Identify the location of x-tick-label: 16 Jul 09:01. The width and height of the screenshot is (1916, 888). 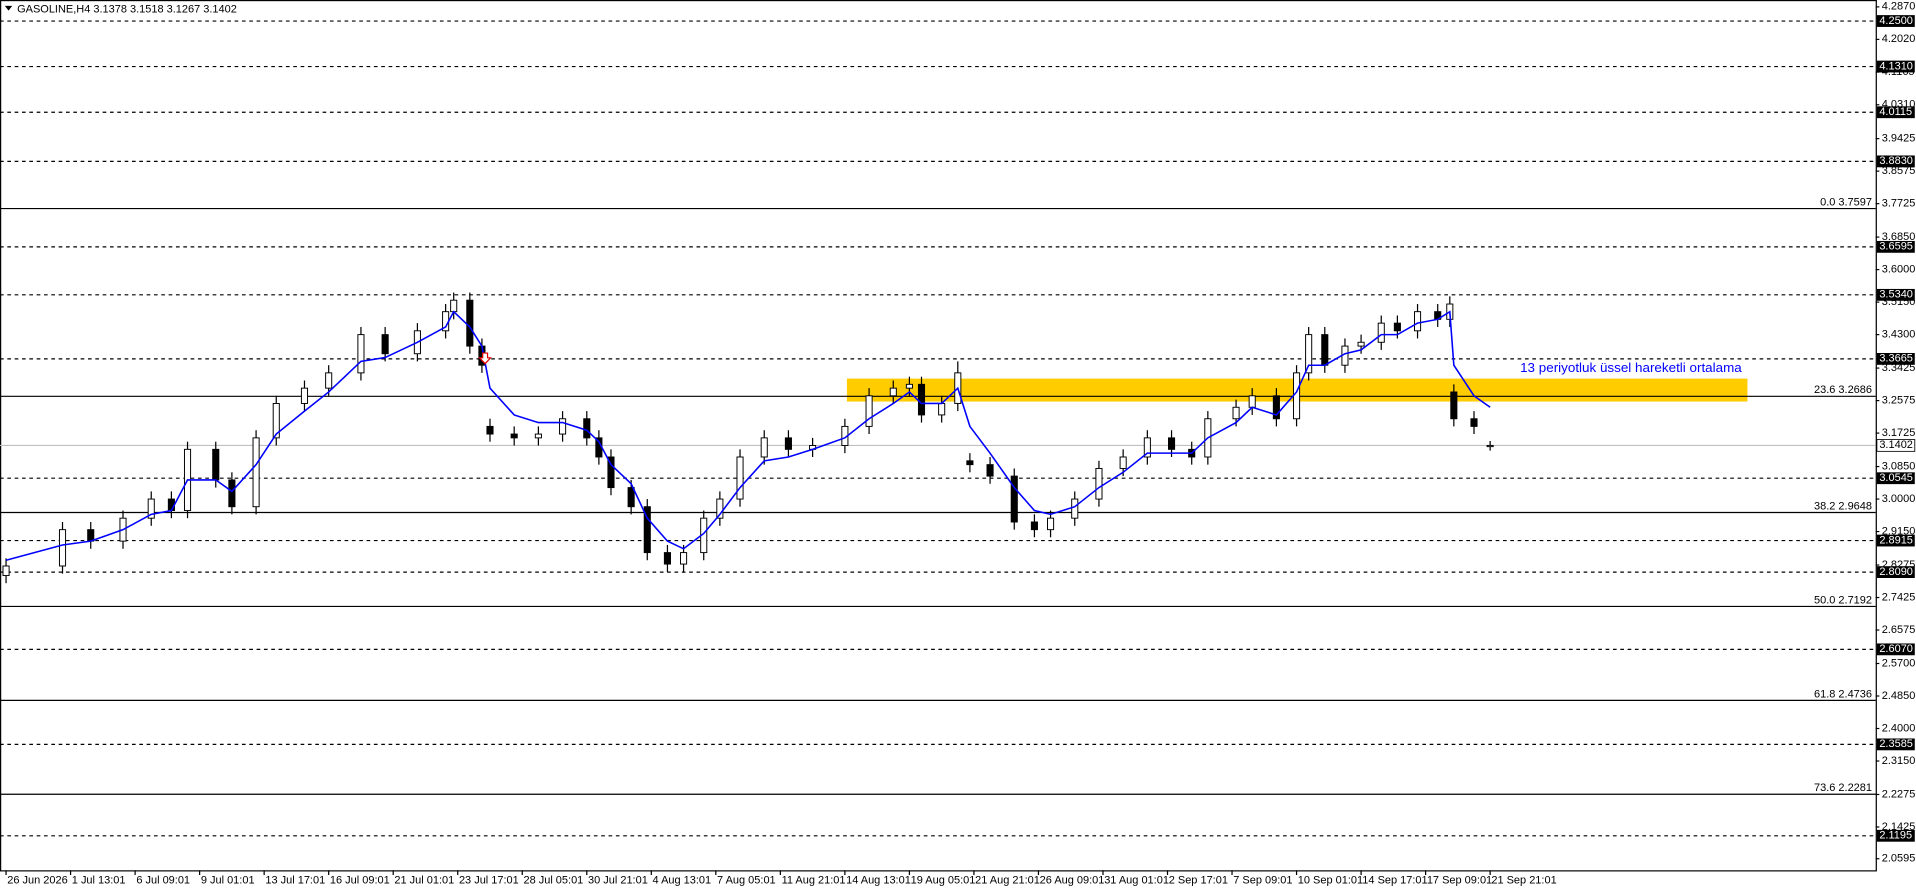
(360, 881).